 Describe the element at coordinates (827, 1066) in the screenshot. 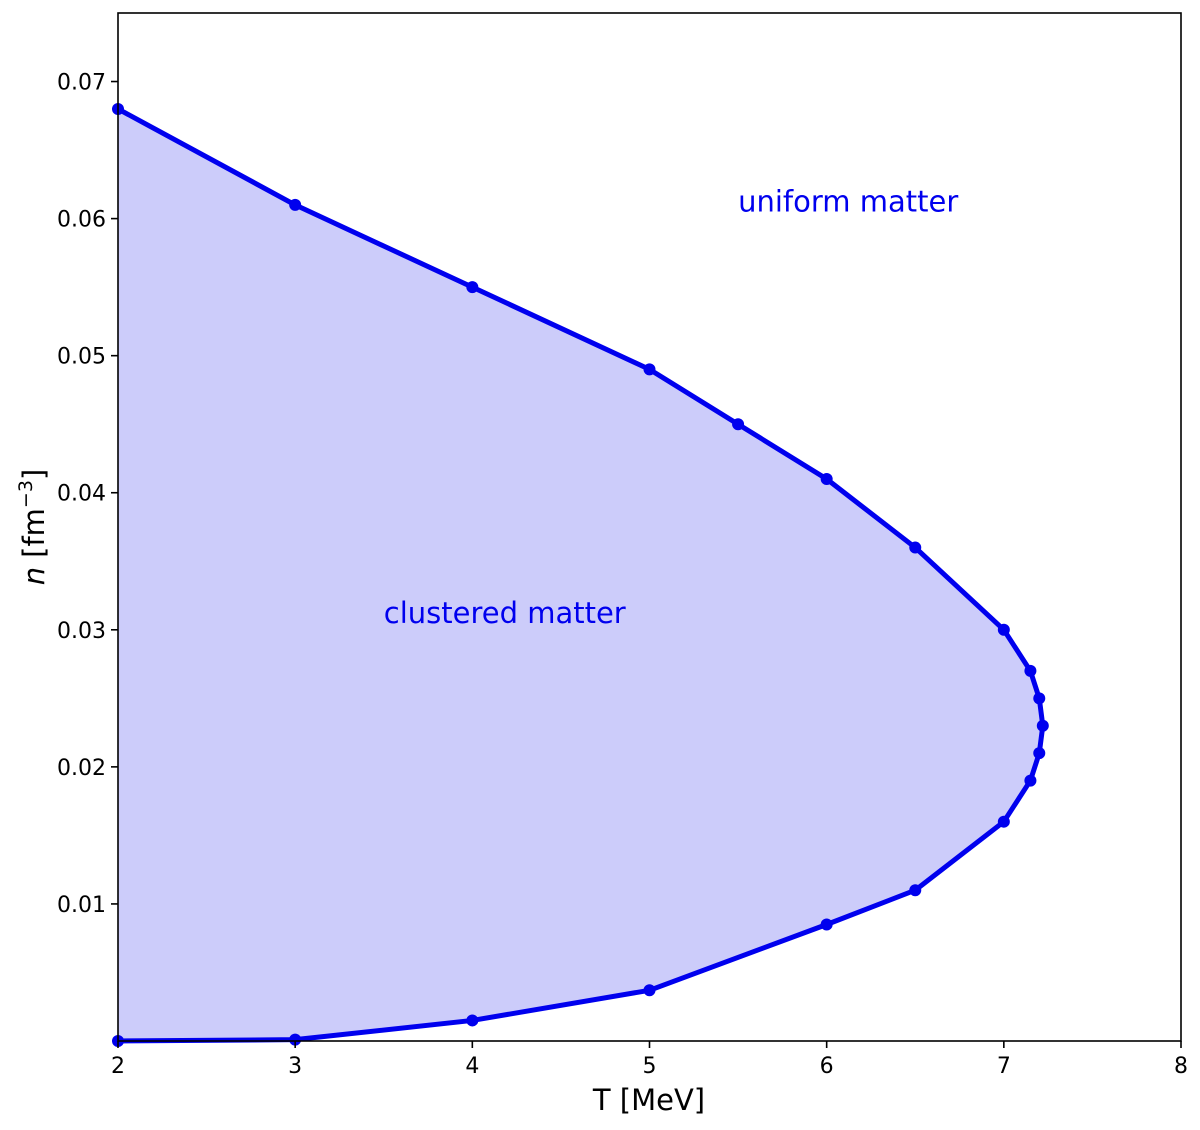

I see `x-tick-label: 6` at that location.